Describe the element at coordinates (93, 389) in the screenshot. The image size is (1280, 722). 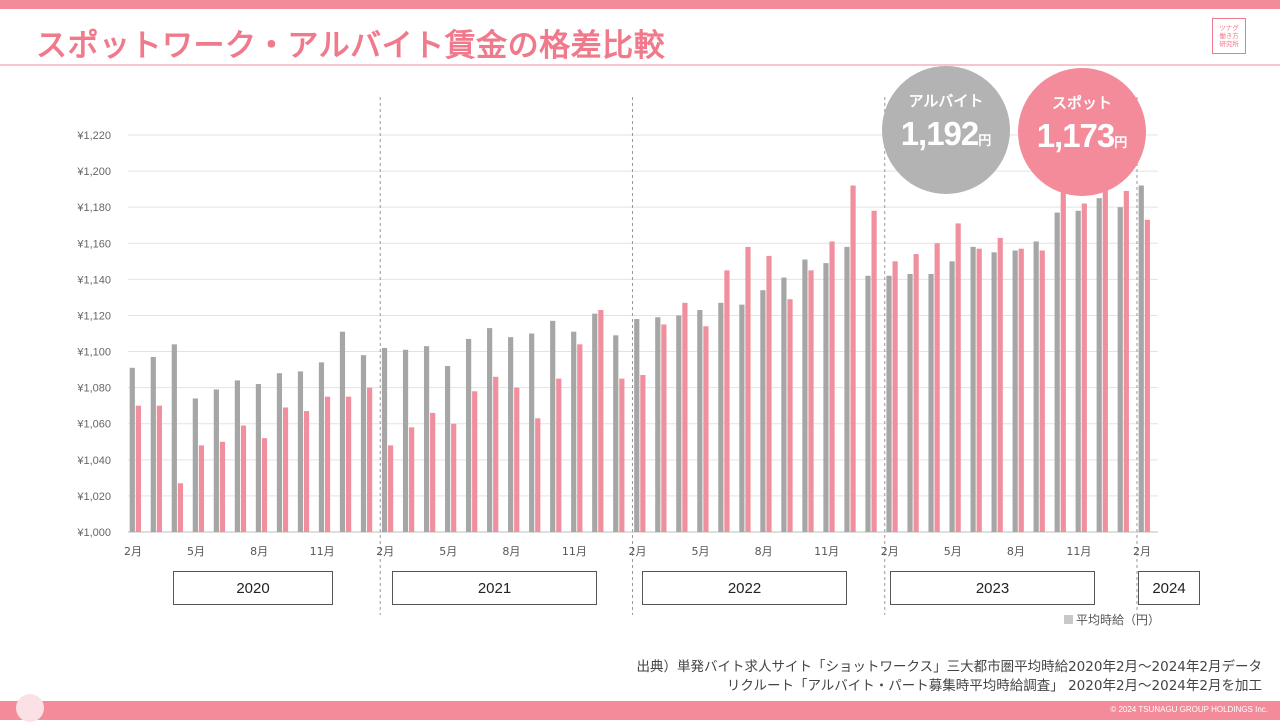
I see `y-tick-label: ¥1,080` at that location.